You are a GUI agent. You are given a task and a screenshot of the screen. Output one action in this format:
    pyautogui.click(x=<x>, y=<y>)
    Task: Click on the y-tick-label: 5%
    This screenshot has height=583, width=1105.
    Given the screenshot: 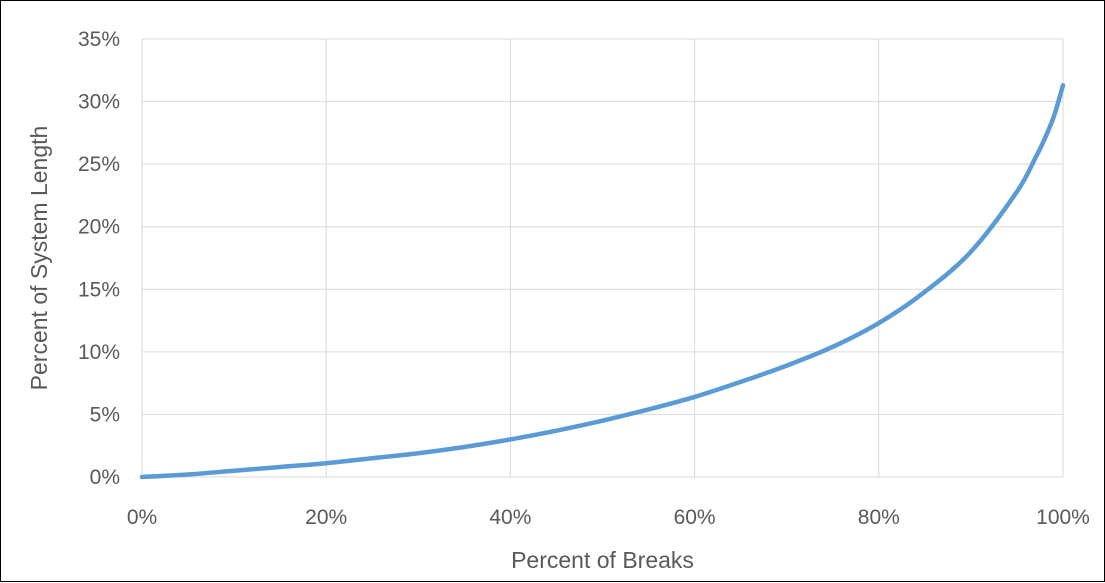 What is the action you would take?
    pyautogui.click(x=105, y=414)
    